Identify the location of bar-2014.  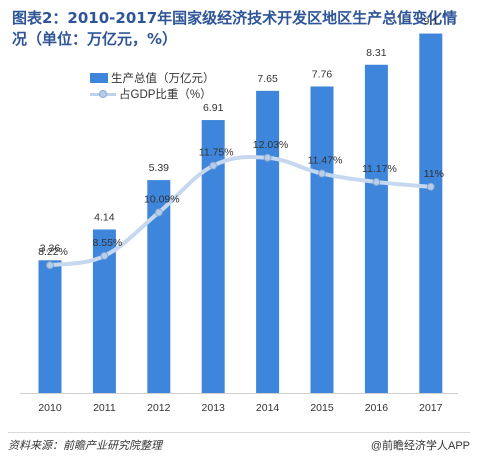
(268, 241).